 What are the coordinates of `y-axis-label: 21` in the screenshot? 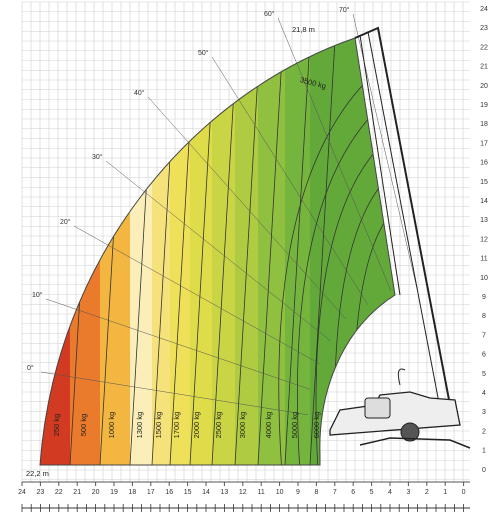 It's located at (484, 67).